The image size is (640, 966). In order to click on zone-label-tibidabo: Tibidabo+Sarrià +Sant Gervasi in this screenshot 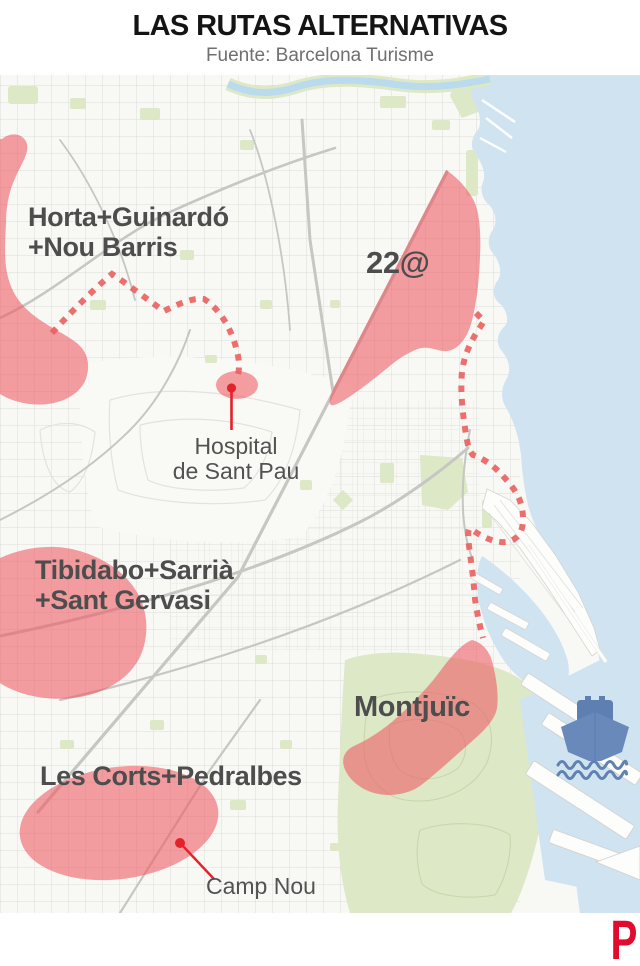, I will do `click(134, 585)`.